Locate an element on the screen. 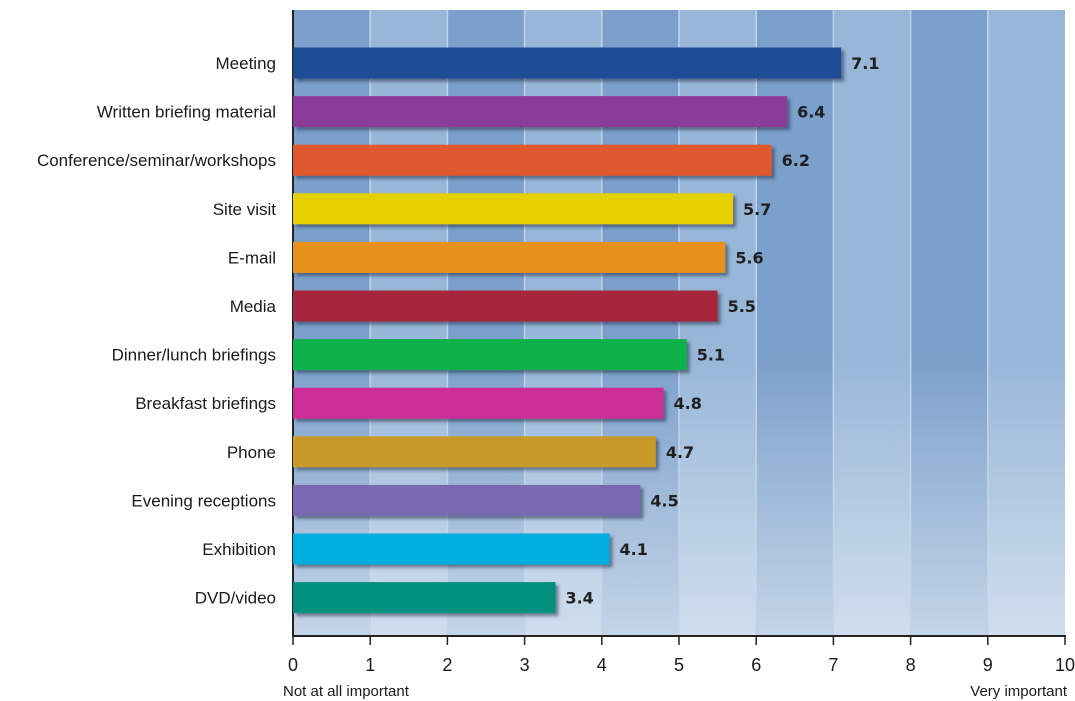 The width and height of the screenshot is (1075, 701). value-label: 6.4 is located at coordinates (811, 112).